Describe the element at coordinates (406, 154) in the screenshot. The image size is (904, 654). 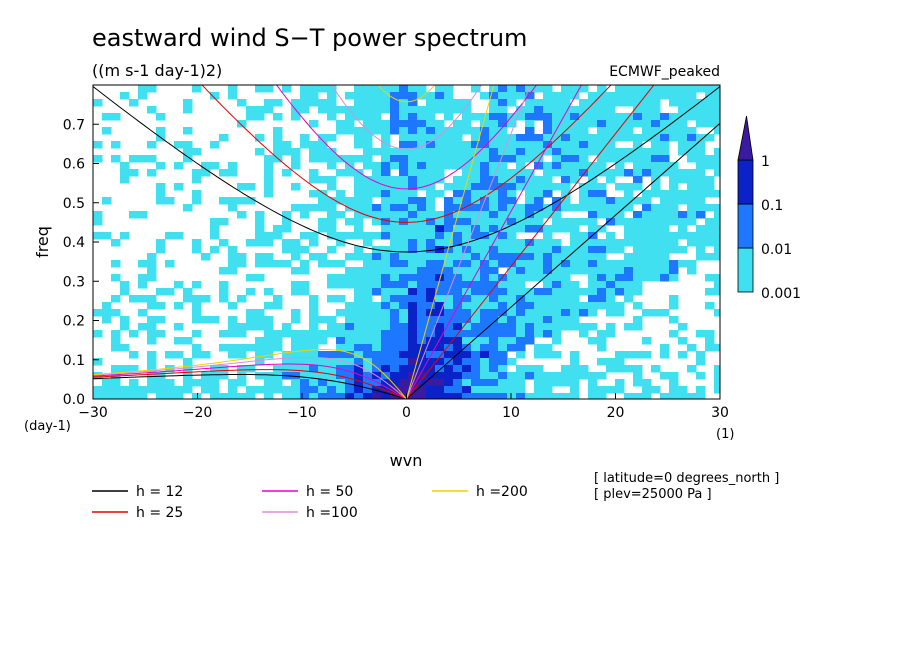
I see `inertia-gravity-curve` at that location.